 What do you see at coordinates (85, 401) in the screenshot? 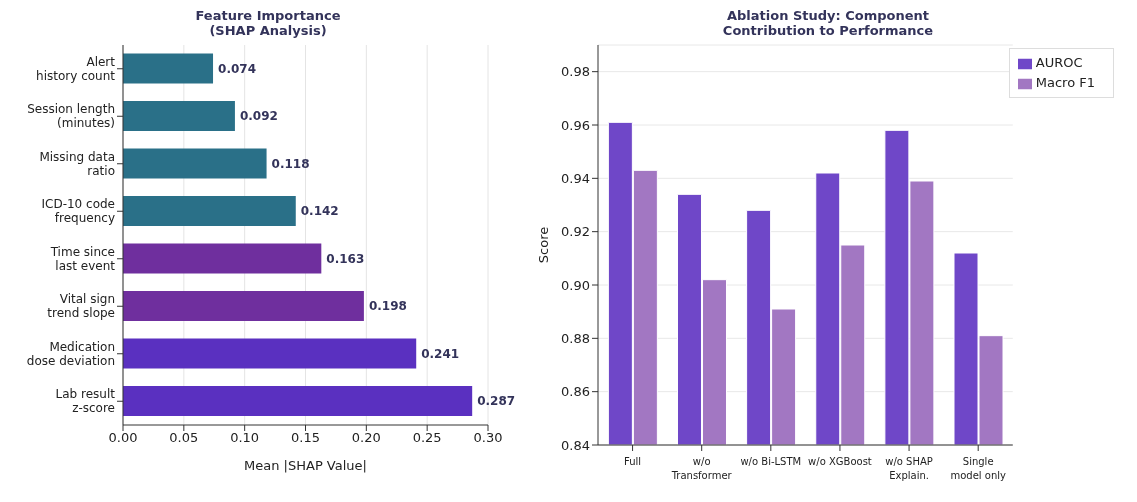
I see `y-tick-label: Lab result z-score` at bounding box center [85, 401].